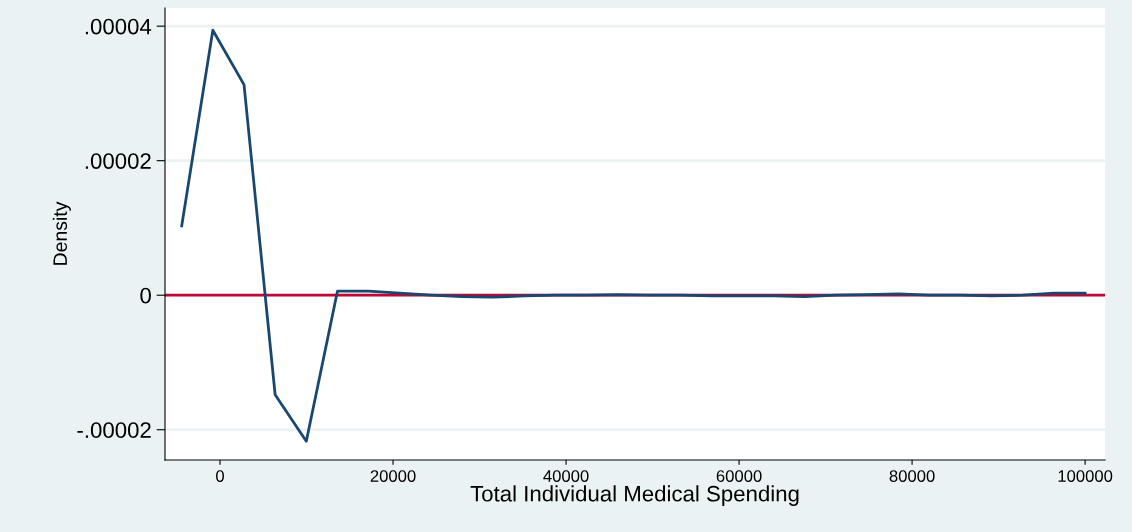 The width and height of the screenshot is (1132, 532). What do you see at coordinates (634, 495) in the screenshot?
I see `x-axis-title: Total Individual Medical Spending` at bounding box center [634, 495].